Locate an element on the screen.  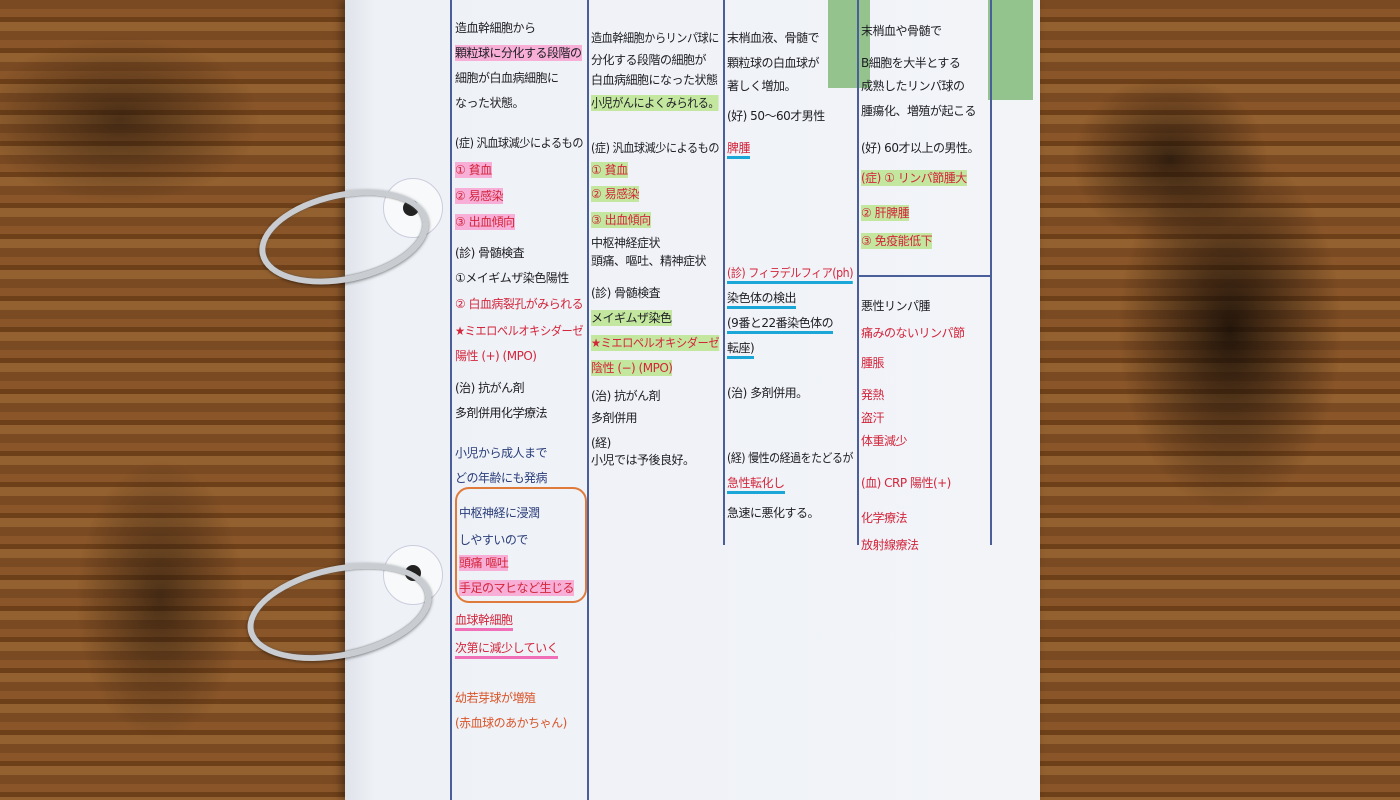
note-line: 腫瘍化、増殖が起こる is located at coordinates (919, 111).